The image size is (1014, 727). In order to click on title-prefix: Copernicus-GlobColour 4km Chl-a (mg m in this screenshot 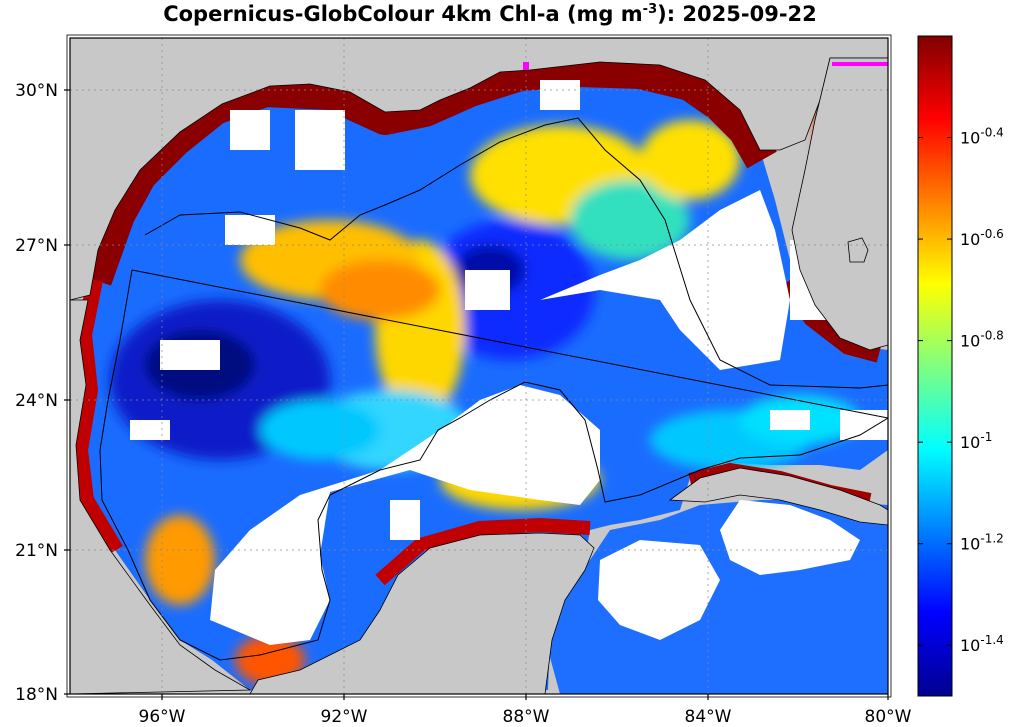, I will do `click(403, 14)`.